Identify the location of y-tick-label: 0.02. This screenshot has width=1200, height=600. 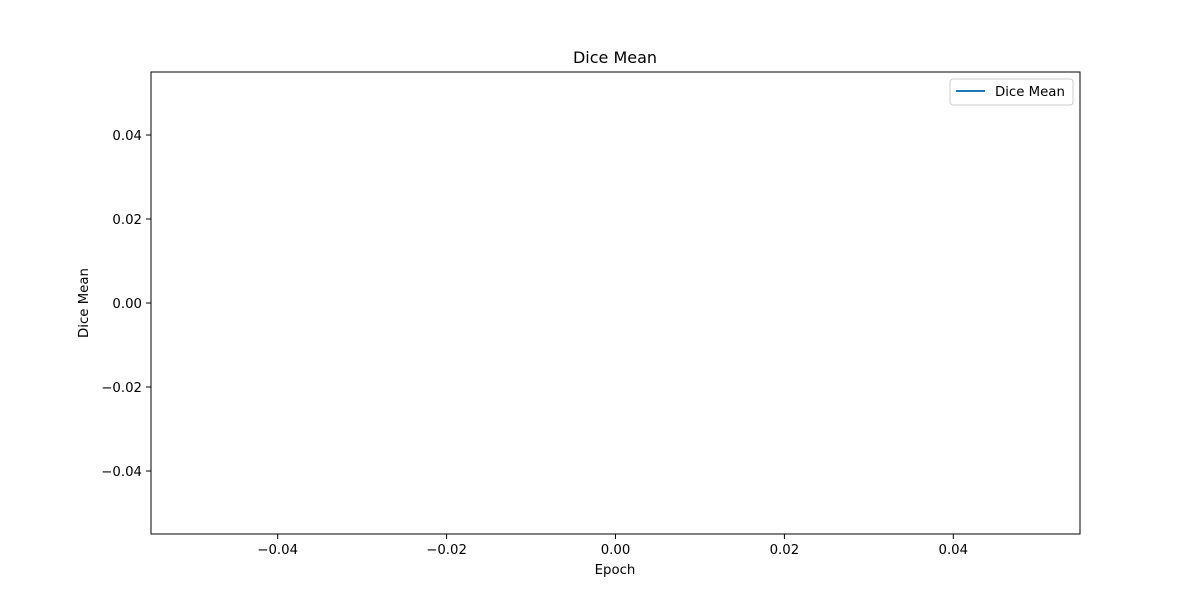
(127, 220).